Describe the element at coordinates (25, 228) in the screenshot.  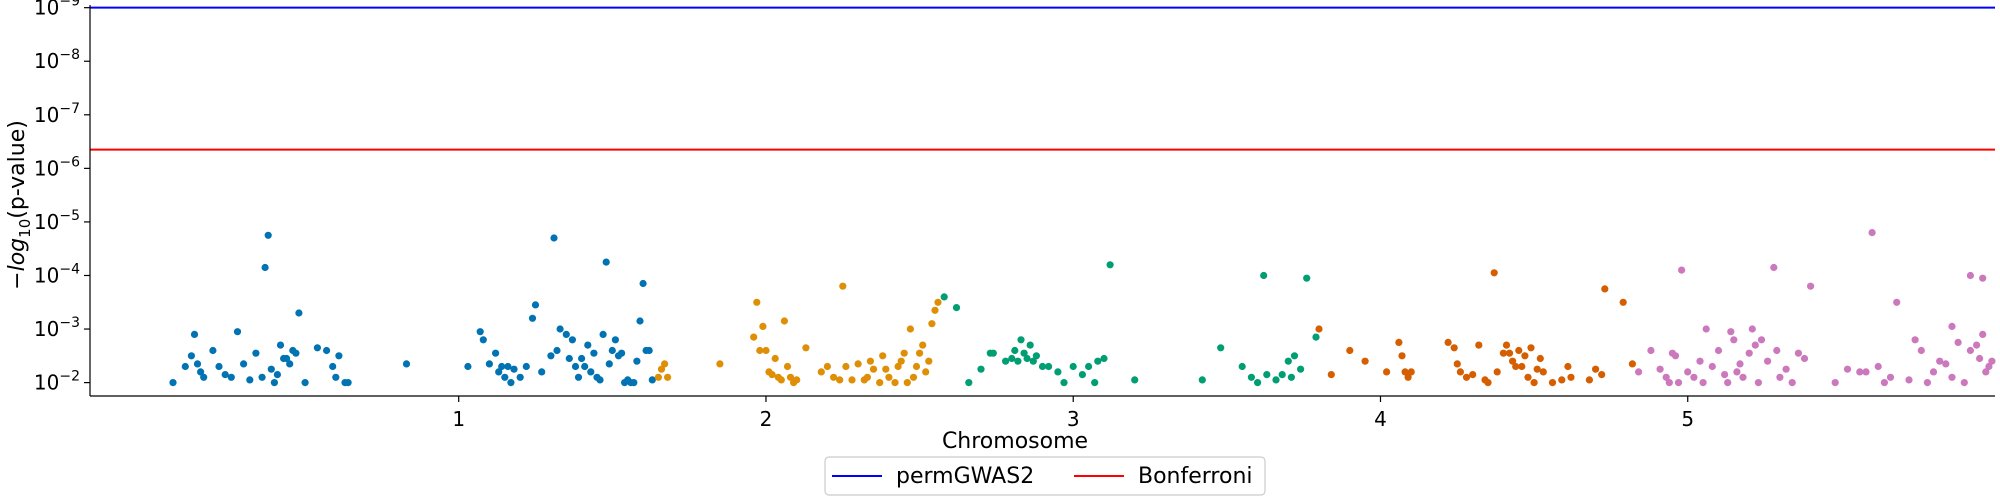
I see `y-axis-label-base: 10` at that location.